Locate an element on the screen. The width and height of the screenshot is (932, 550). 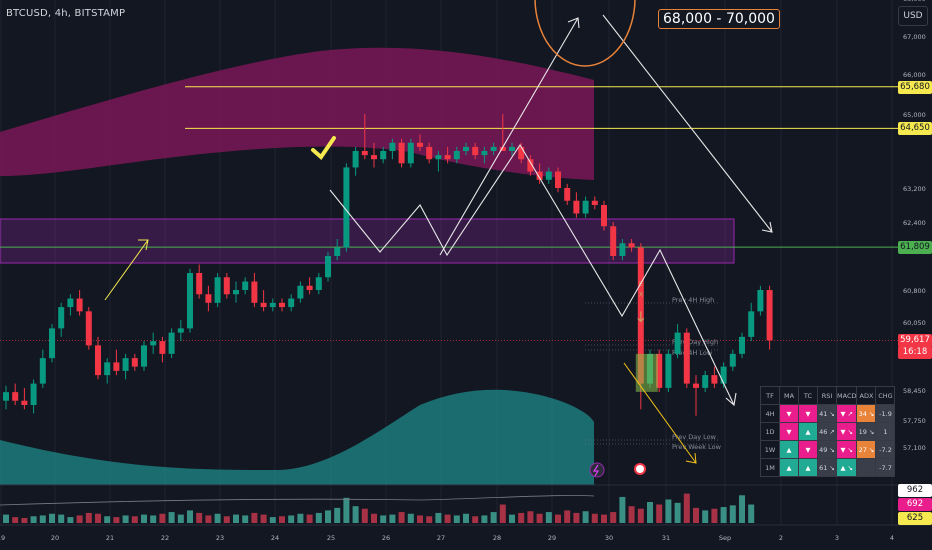
level-label: Prev Week Low is located at coordinates (697, 447).